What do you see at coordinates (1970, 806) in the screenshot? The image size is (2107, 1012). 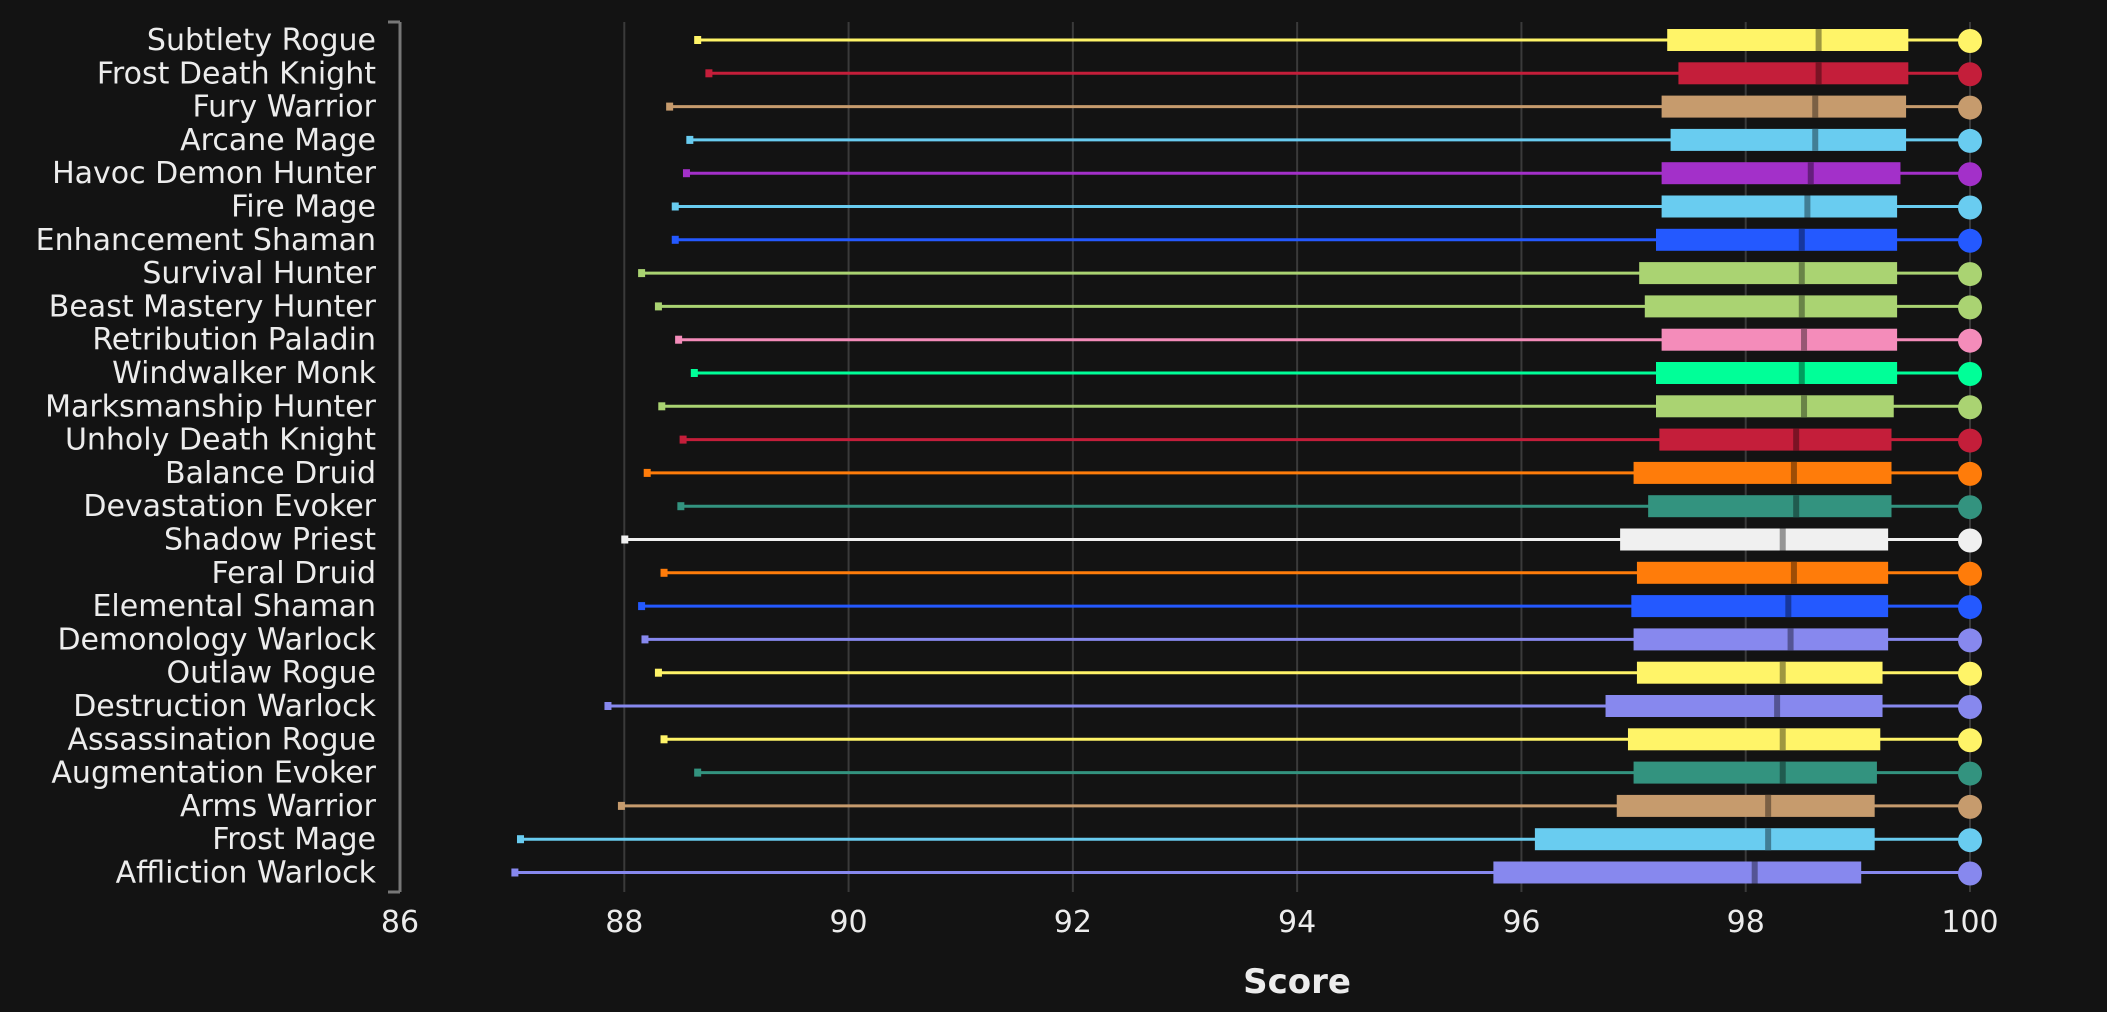 I see `max-marker-arms-warrior` at bounding box center [1970, 806].